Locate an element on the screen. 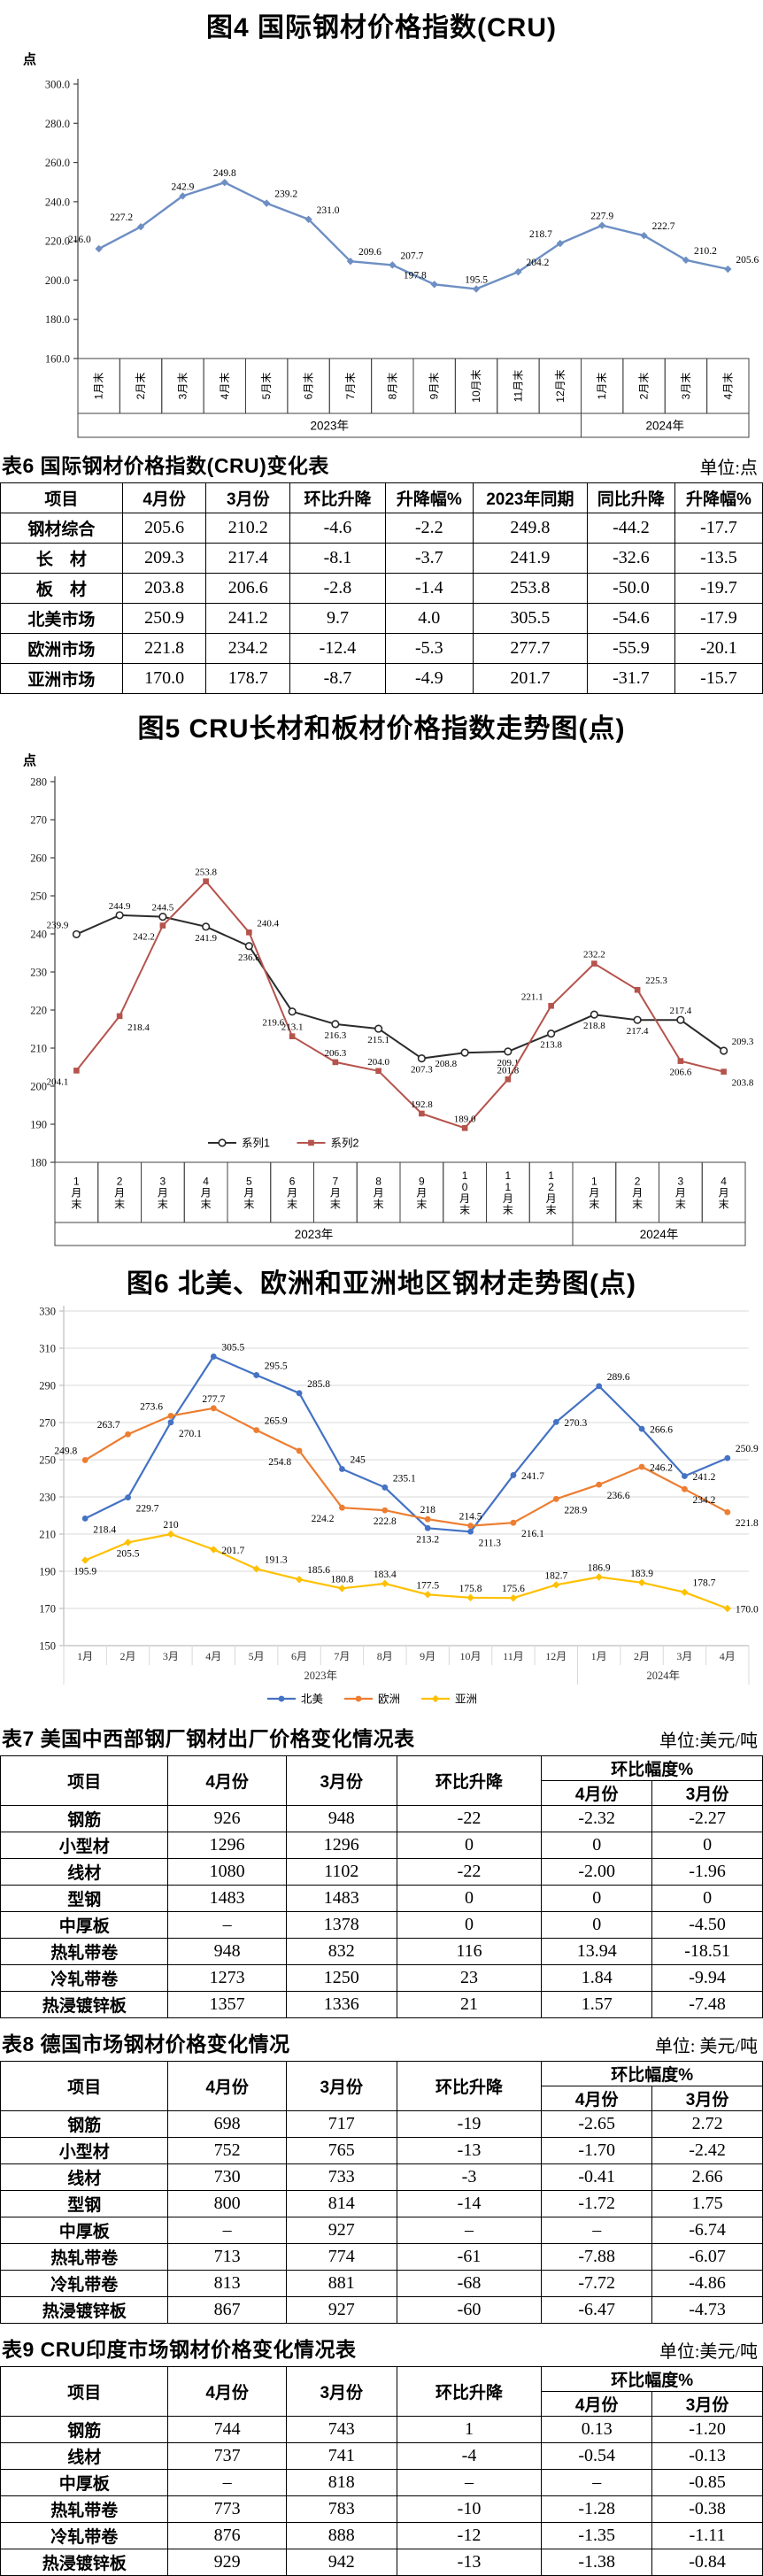 This screenshot has height=2576, width=763. table-cell: -20.1 is located at coordinates (718, 648).